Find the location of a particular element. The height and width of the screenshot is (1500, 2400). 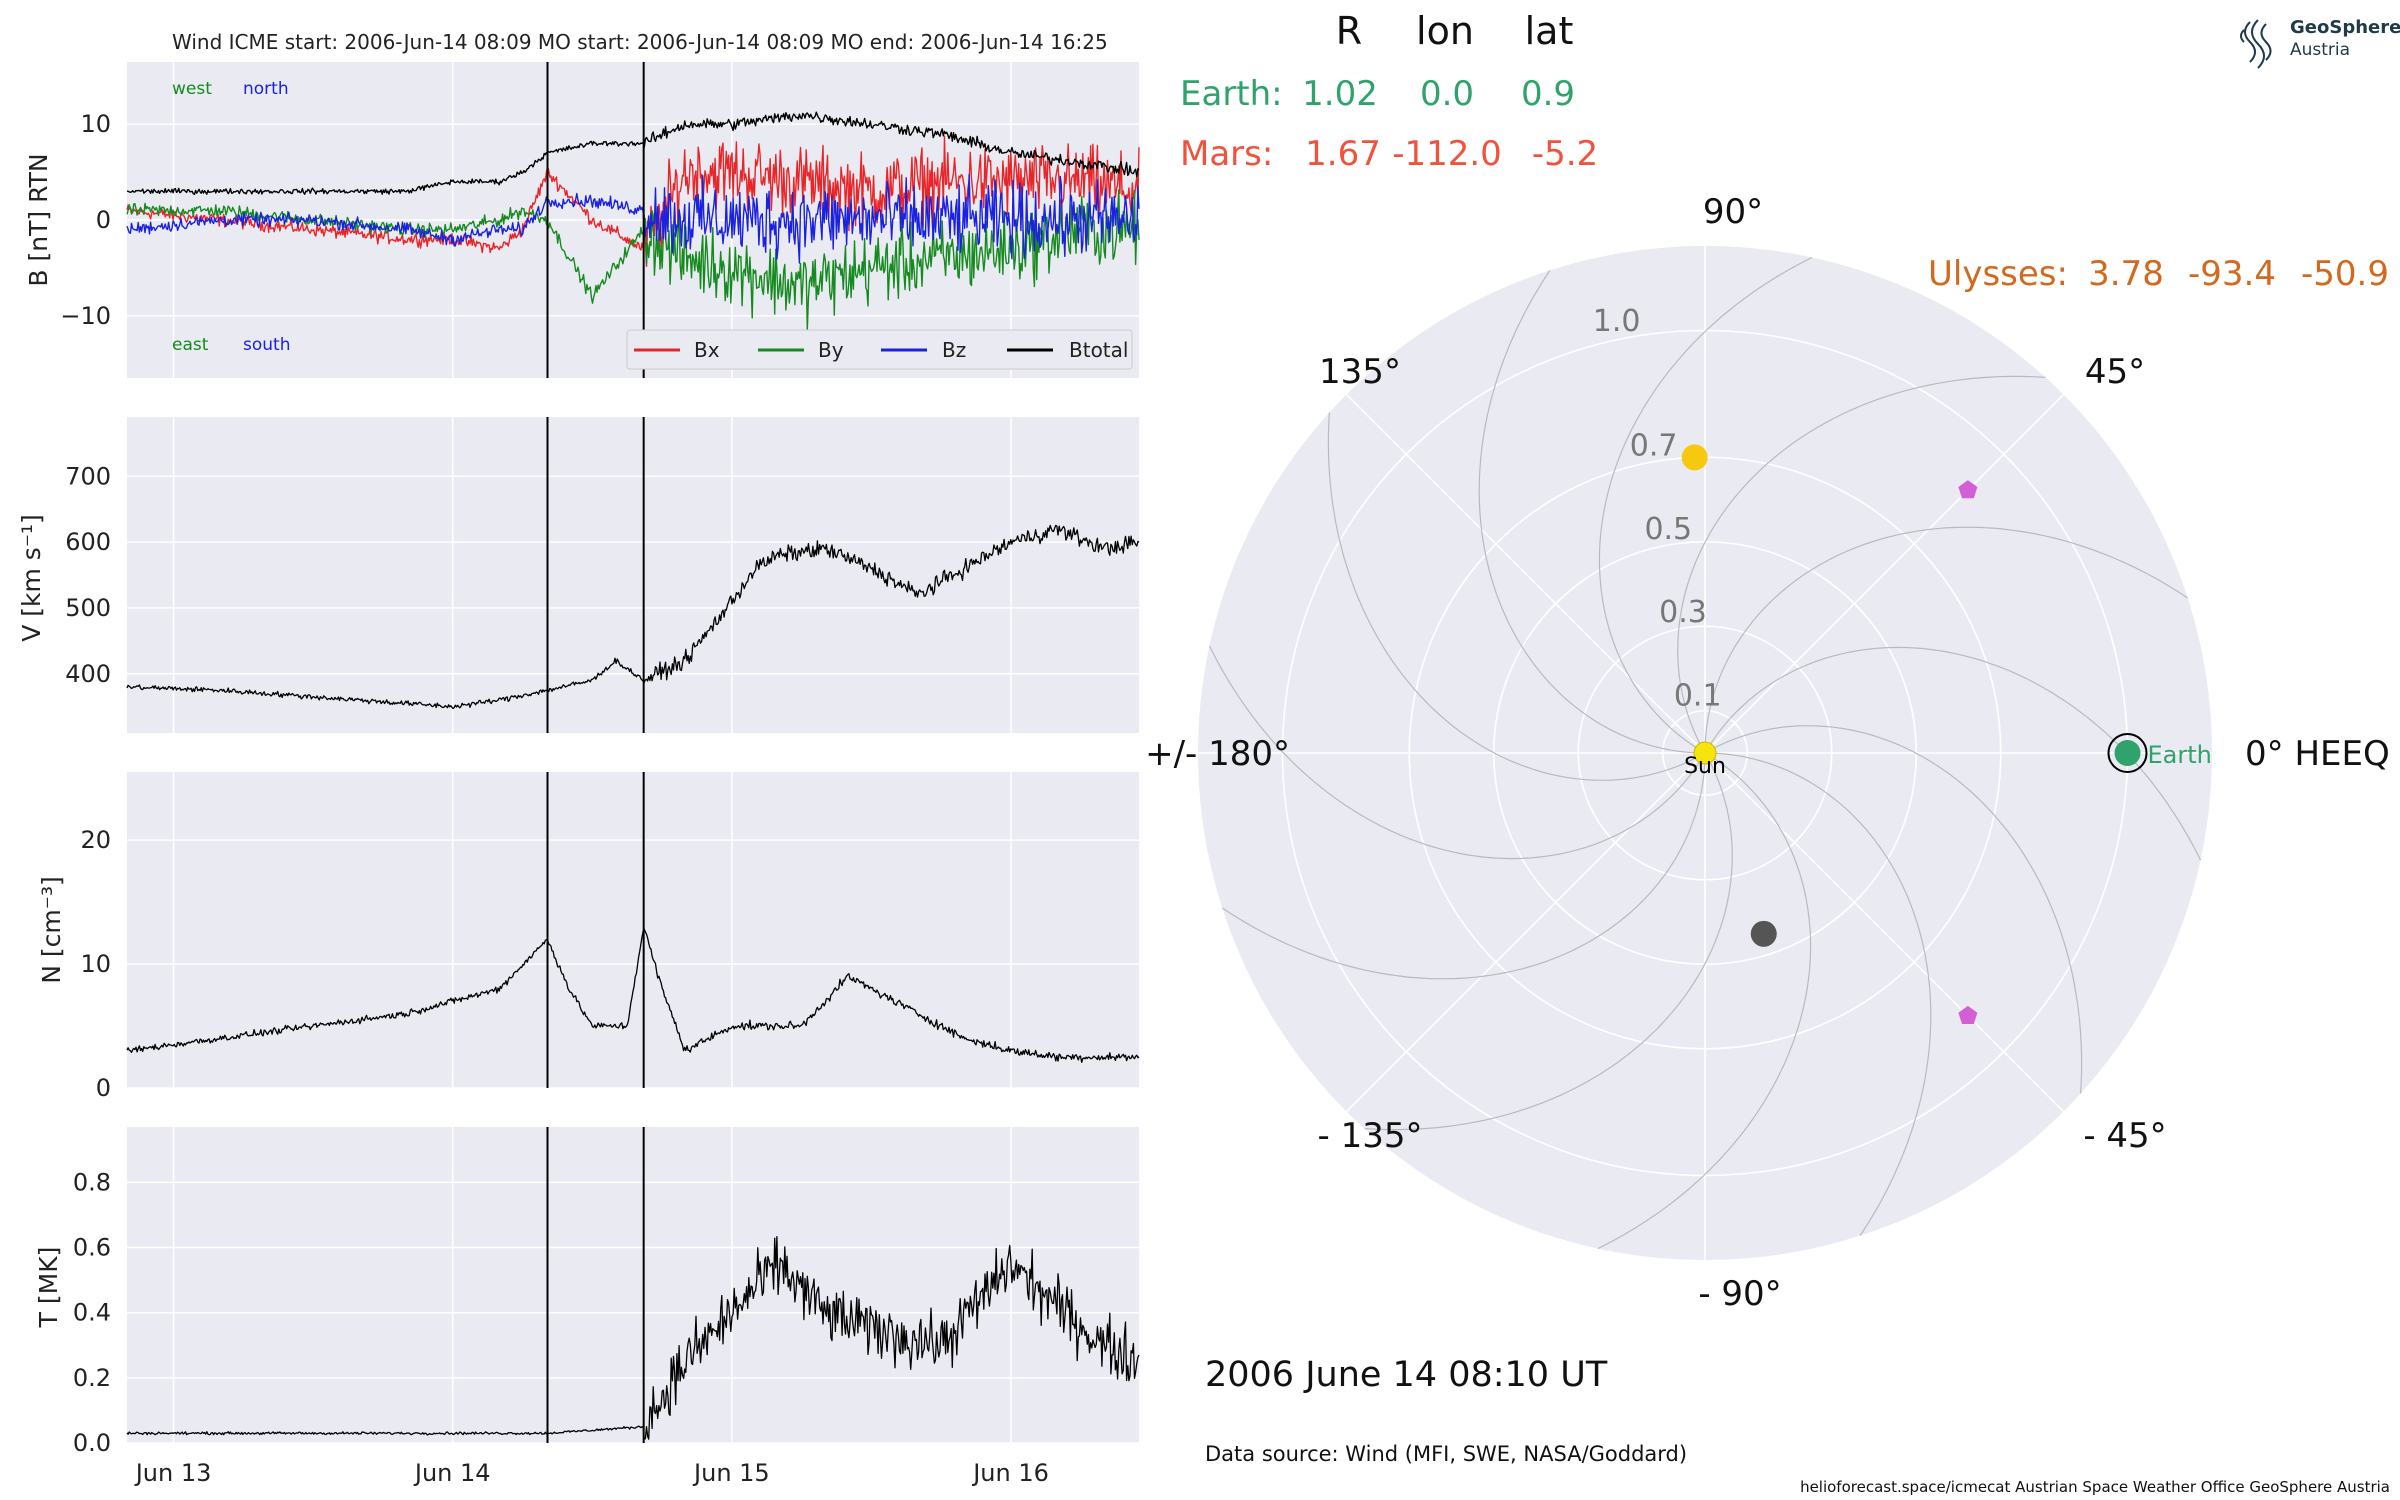

density-panel: N [cm⁻³] 0 10 20 is located at coordinates (588, 937).